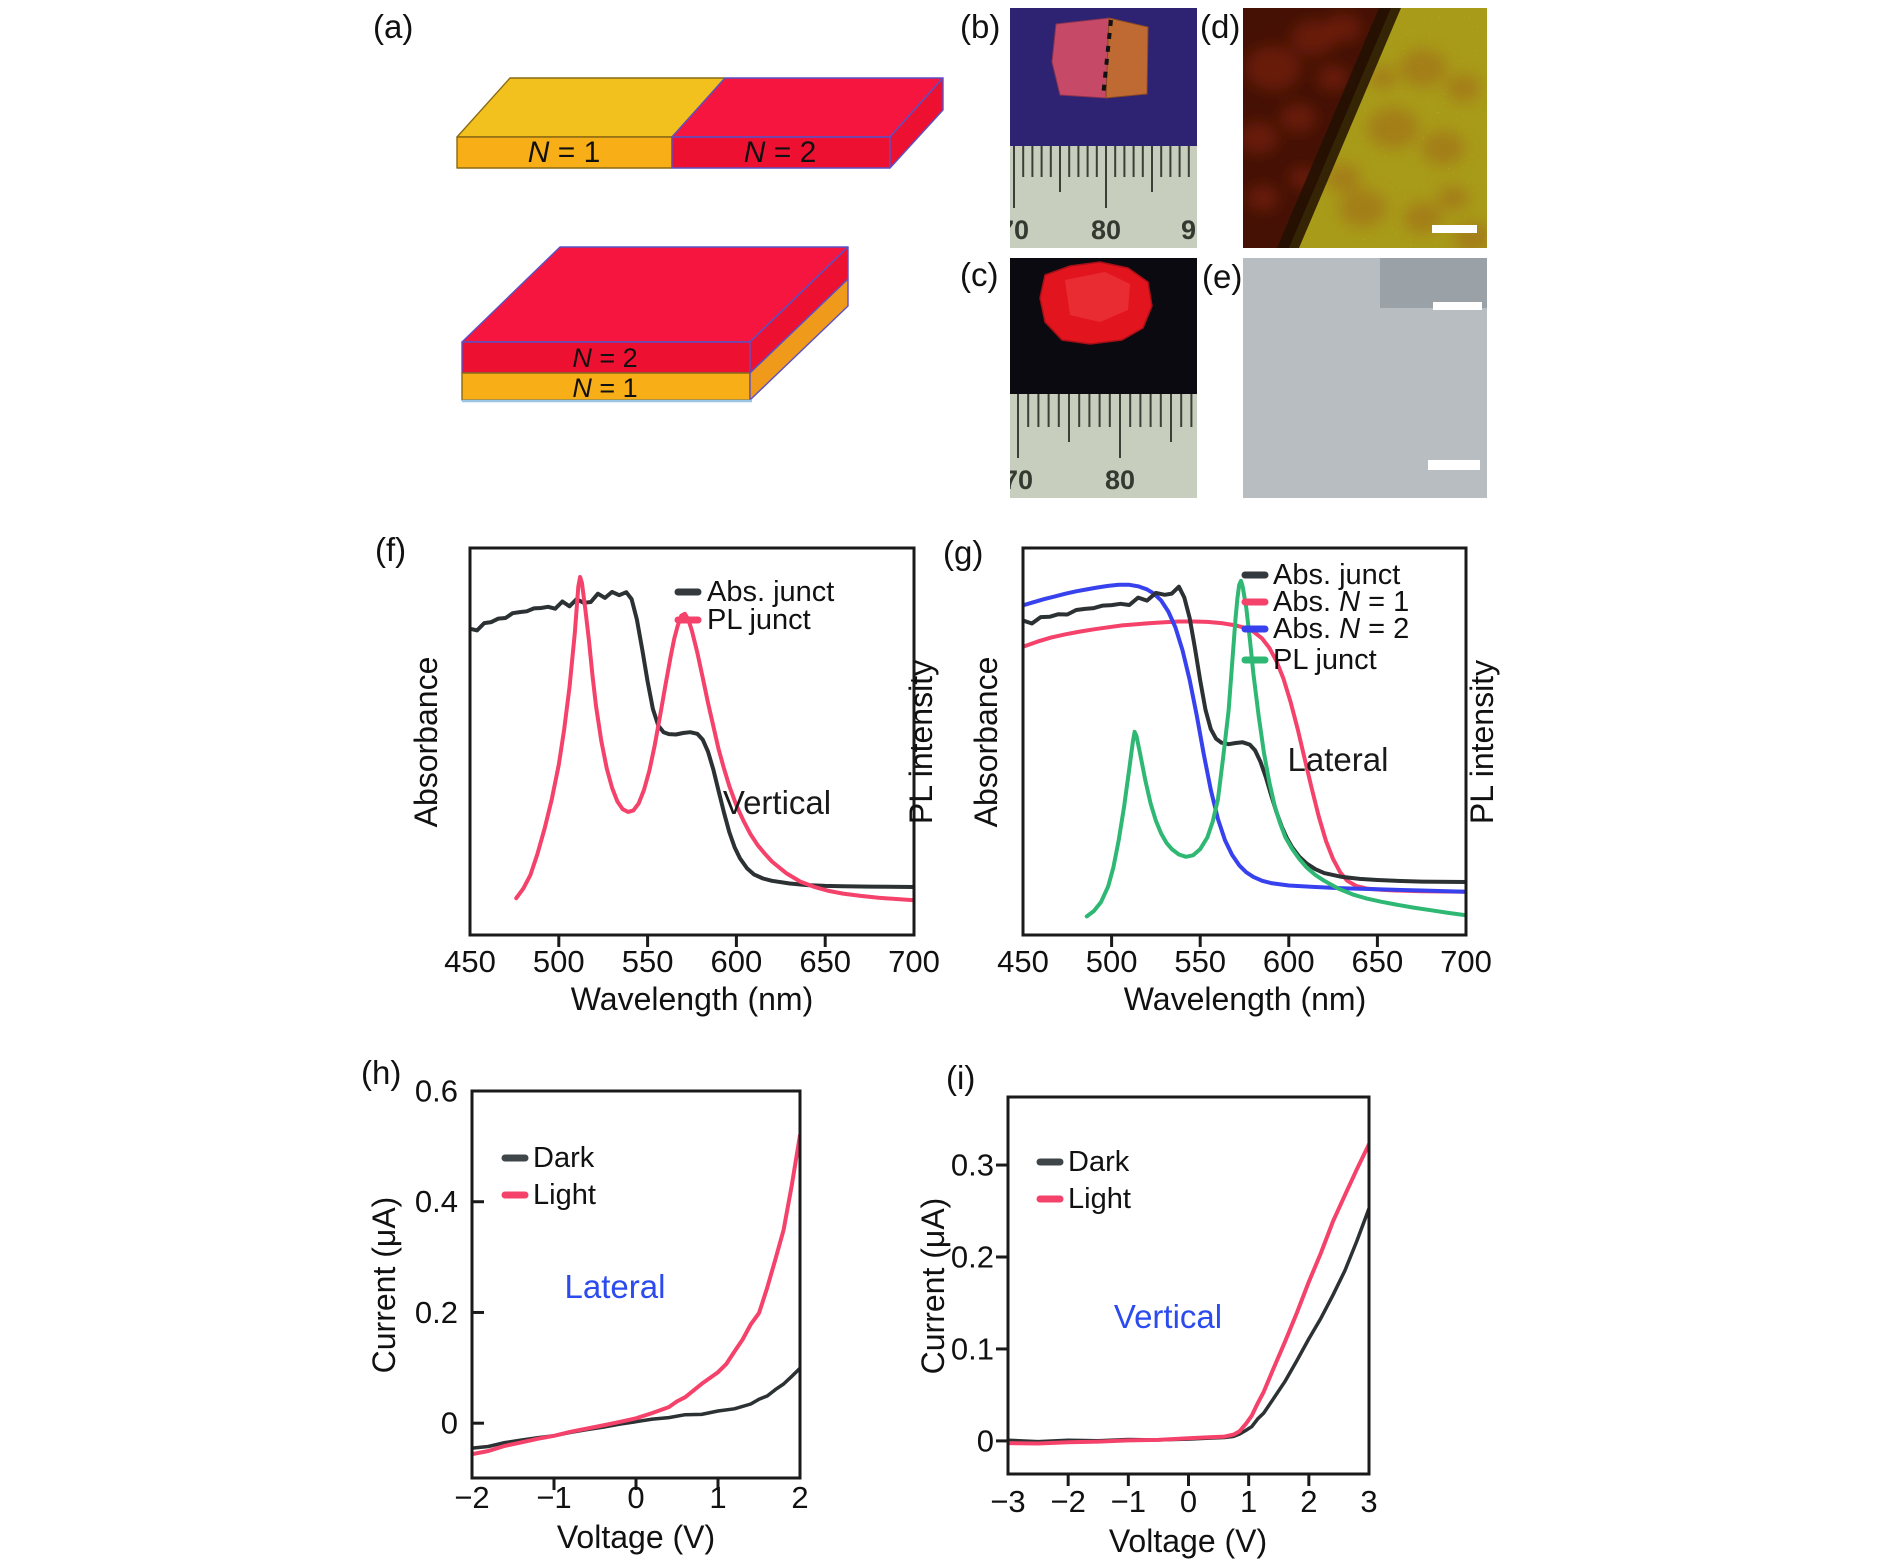  Describe the element at coordinates (963, 552) in the screenshot. I see `panel-label-g: (g)` at that location.